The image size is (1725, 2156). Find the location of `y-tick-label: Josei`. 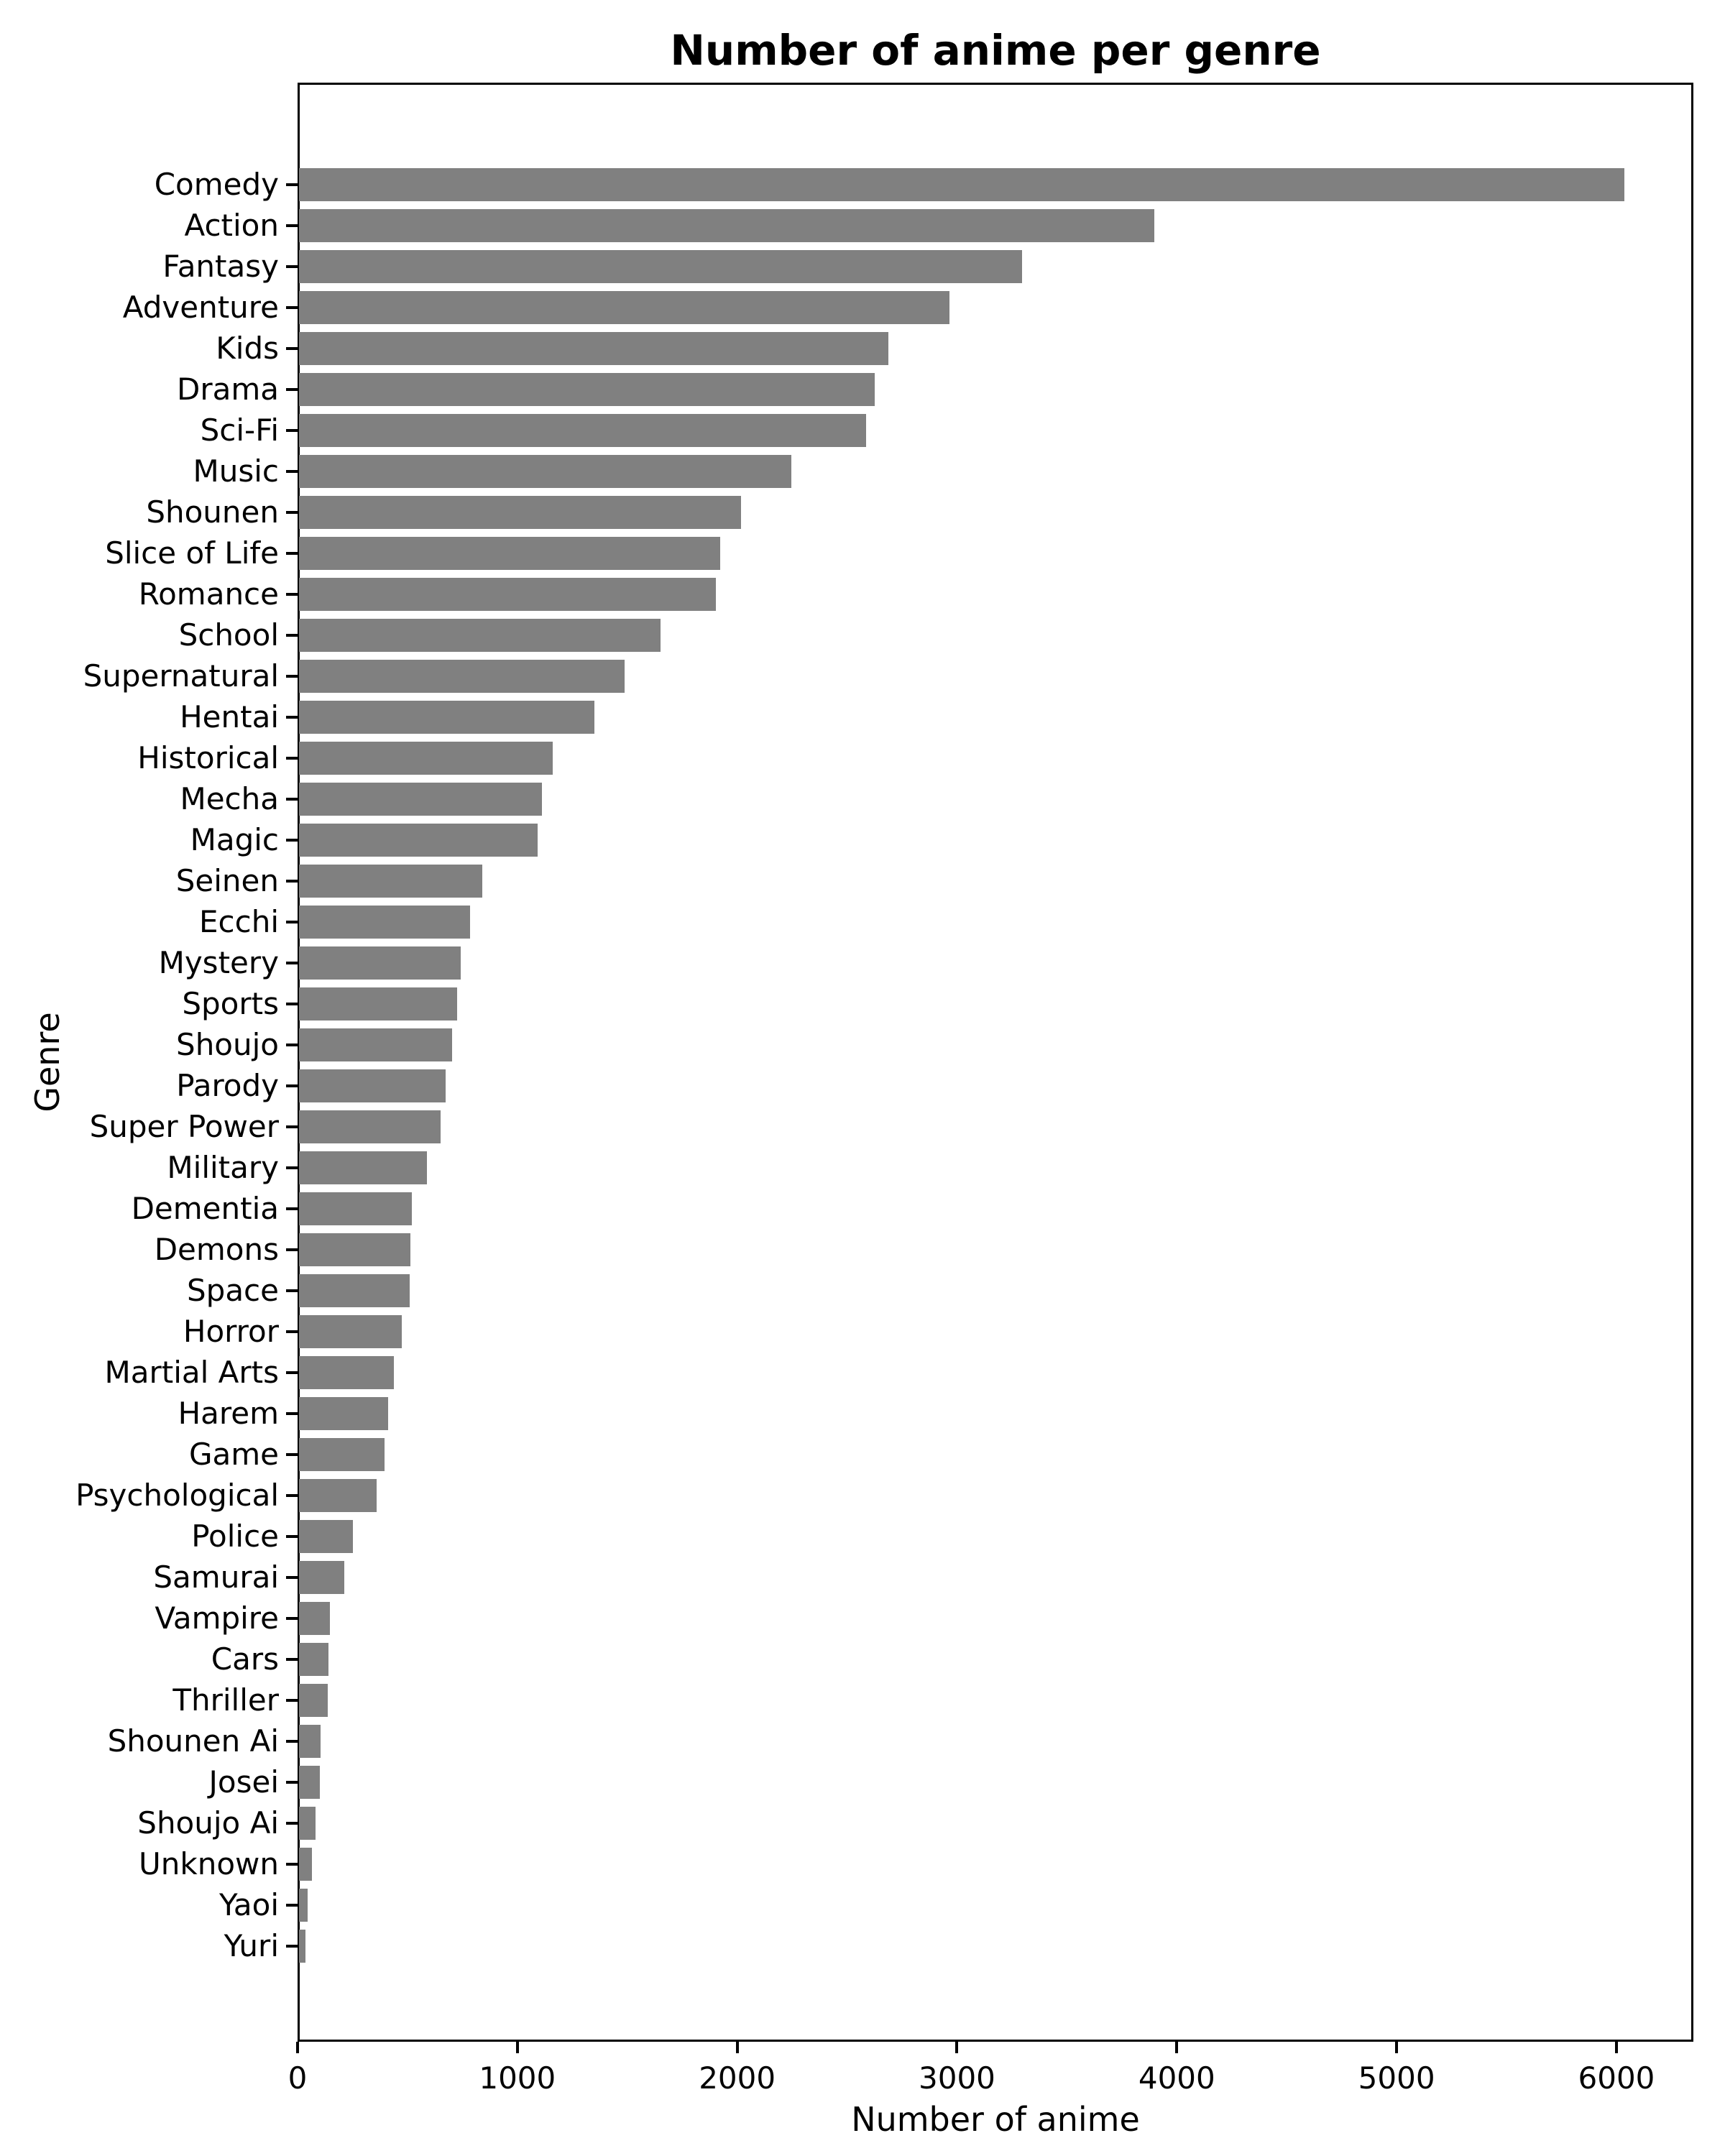

y-tick-label: Josei is located at coordinates (243, 1782).